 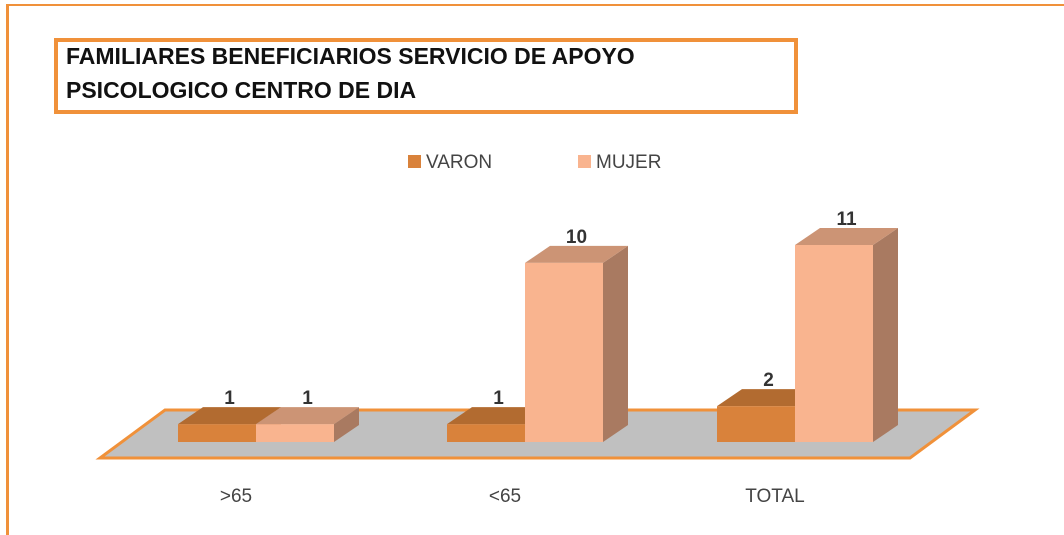 What do you see at coordinates (768, 380) in the screenshot?
I see `data-label: 2` at bounding box center [768, 380].